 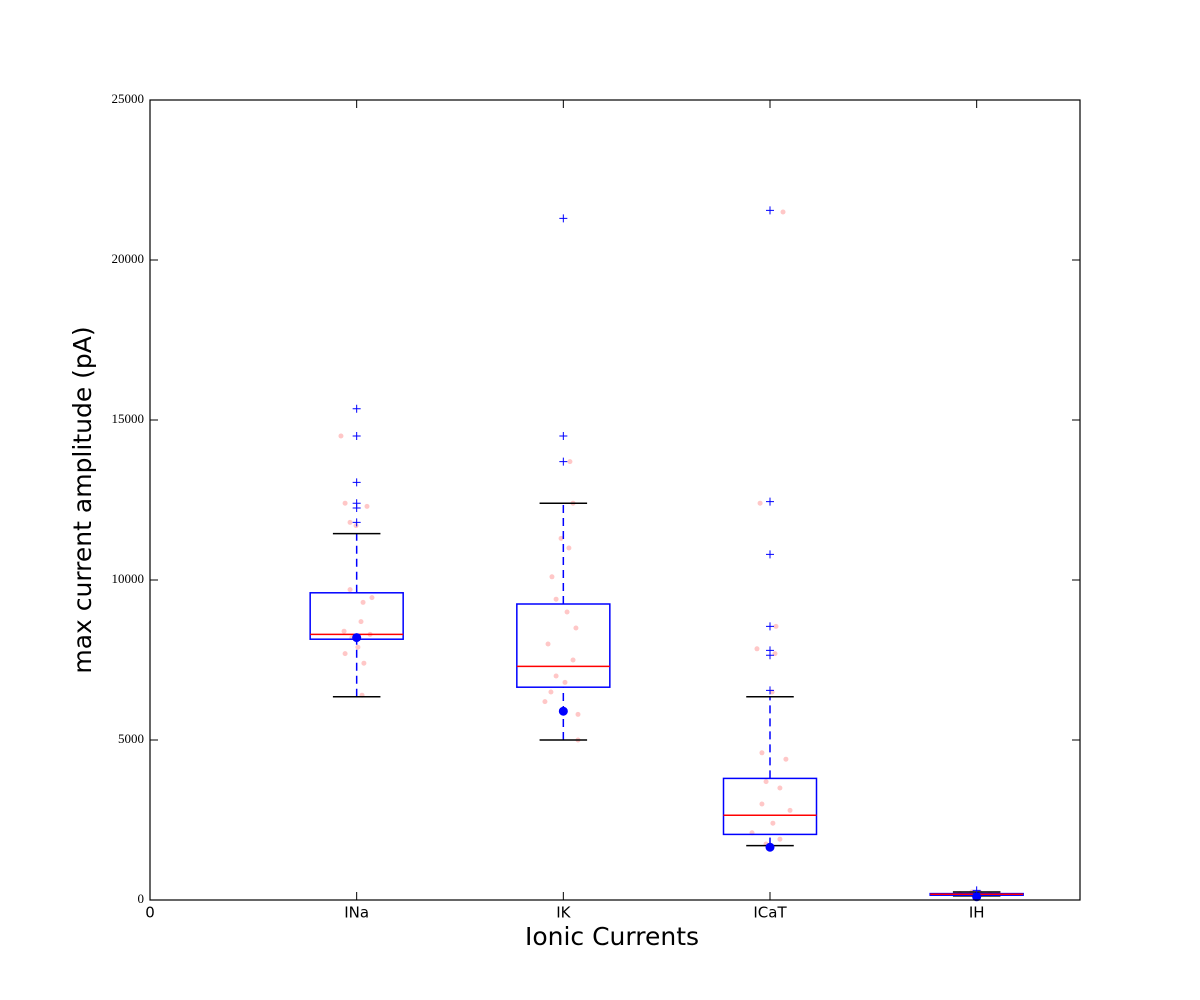 I want to click on x-tick-label: ICaT, so click(x=770, y=913).